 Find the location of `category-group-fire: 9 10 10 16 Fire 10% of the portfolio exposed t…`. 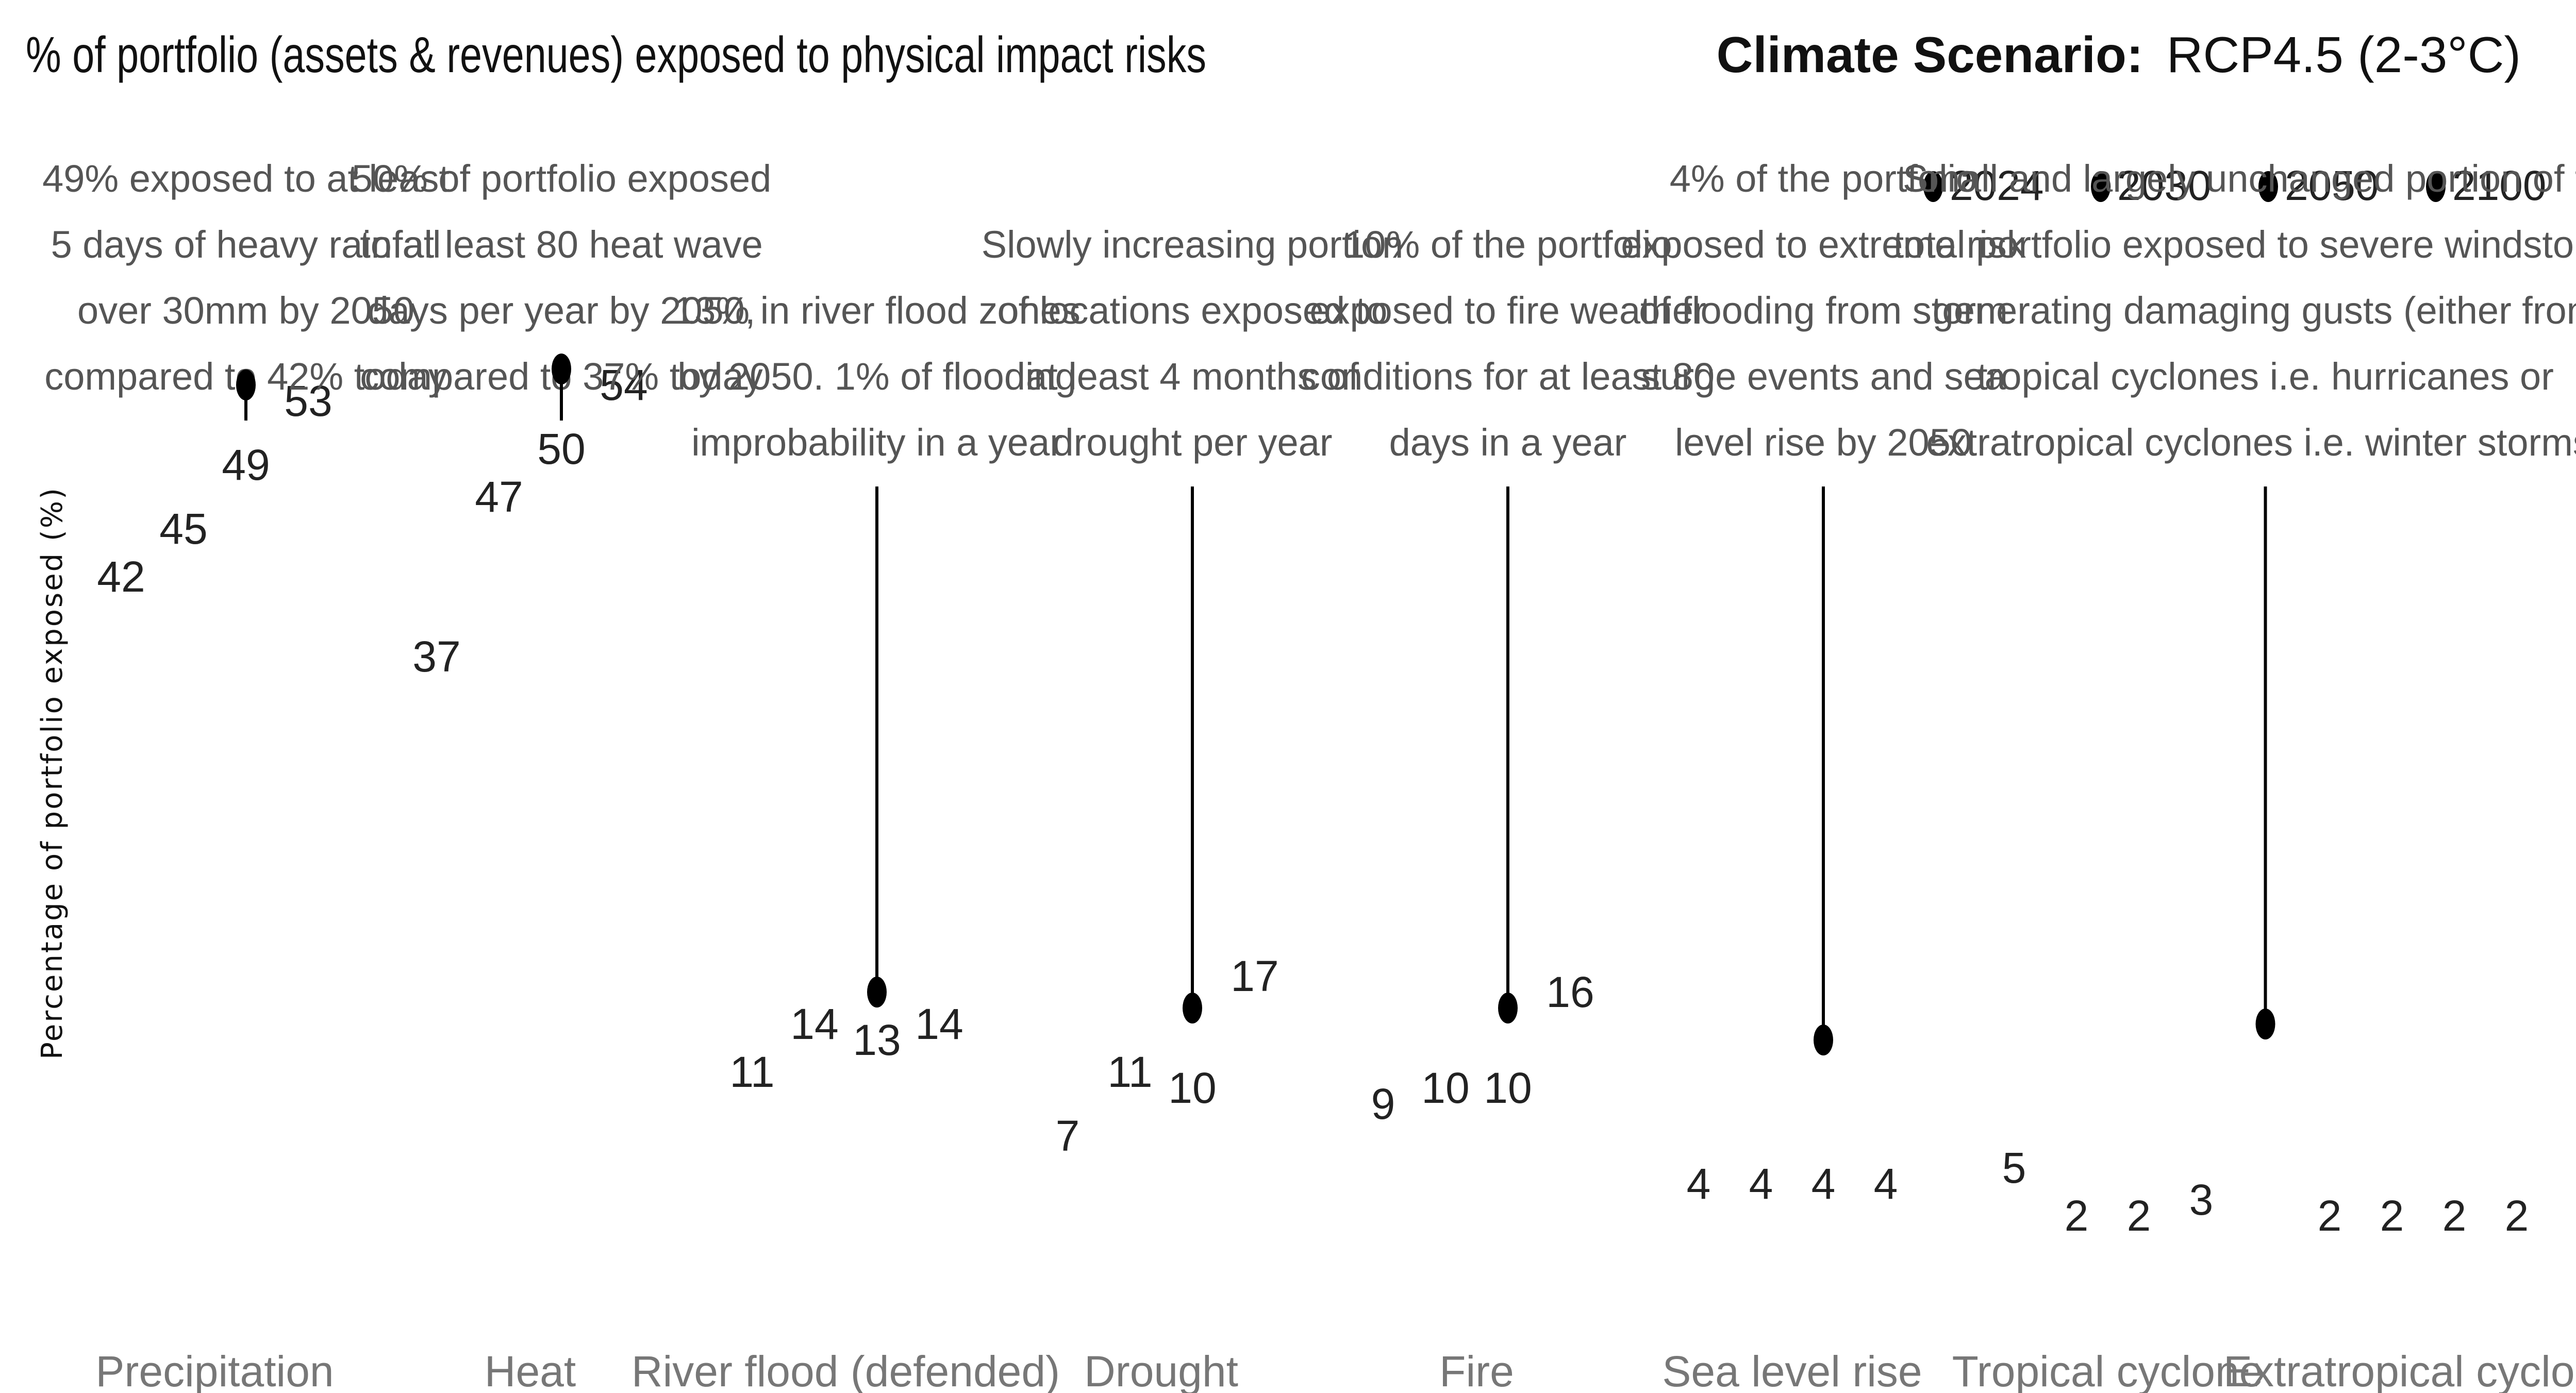

category-group-fire: 9 10 10 16 Fire 10% of the portfolio exposed t… is located at coordinates (1508, 808).